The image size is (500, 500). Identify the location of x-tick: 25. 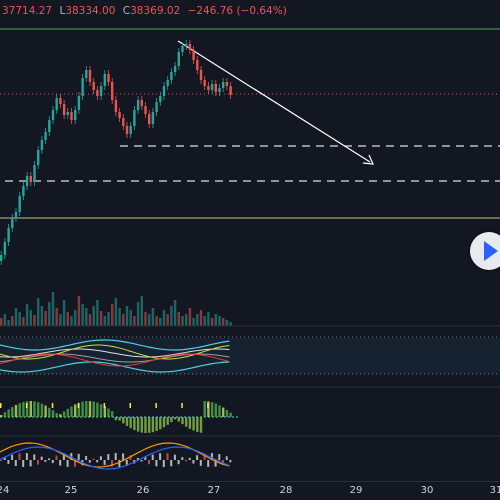
(71, 490).